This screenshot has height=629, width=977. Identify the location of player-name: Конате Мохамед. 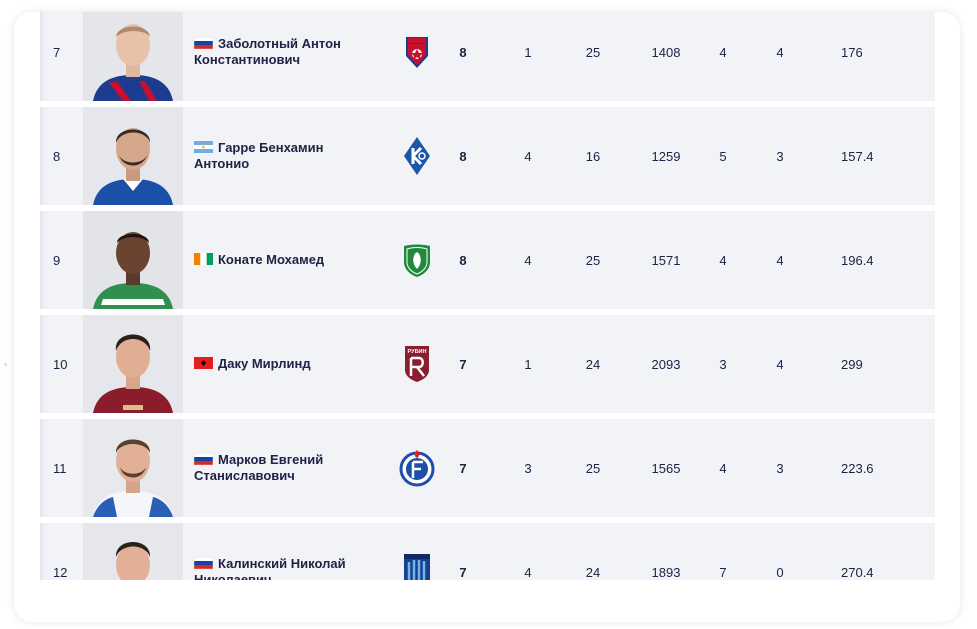
(291, 260).